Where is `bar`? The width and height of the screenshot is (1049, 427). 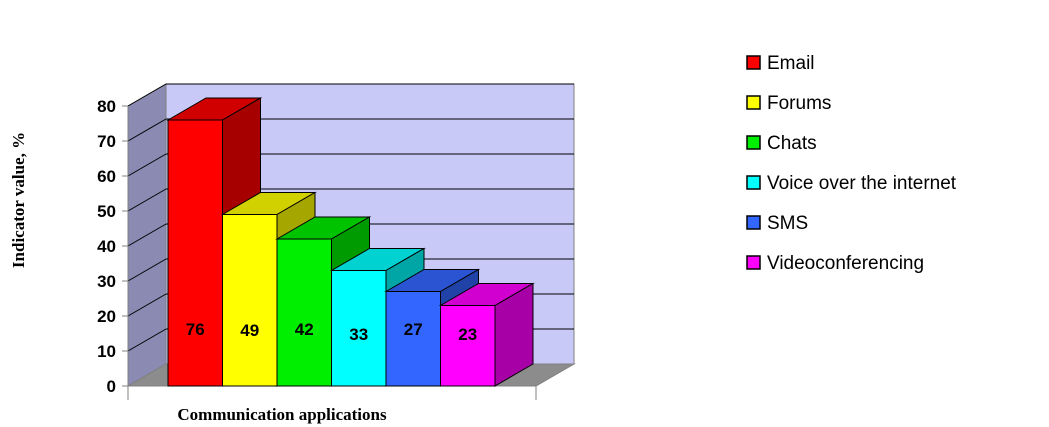
bar is located at coordinates (486, 334).